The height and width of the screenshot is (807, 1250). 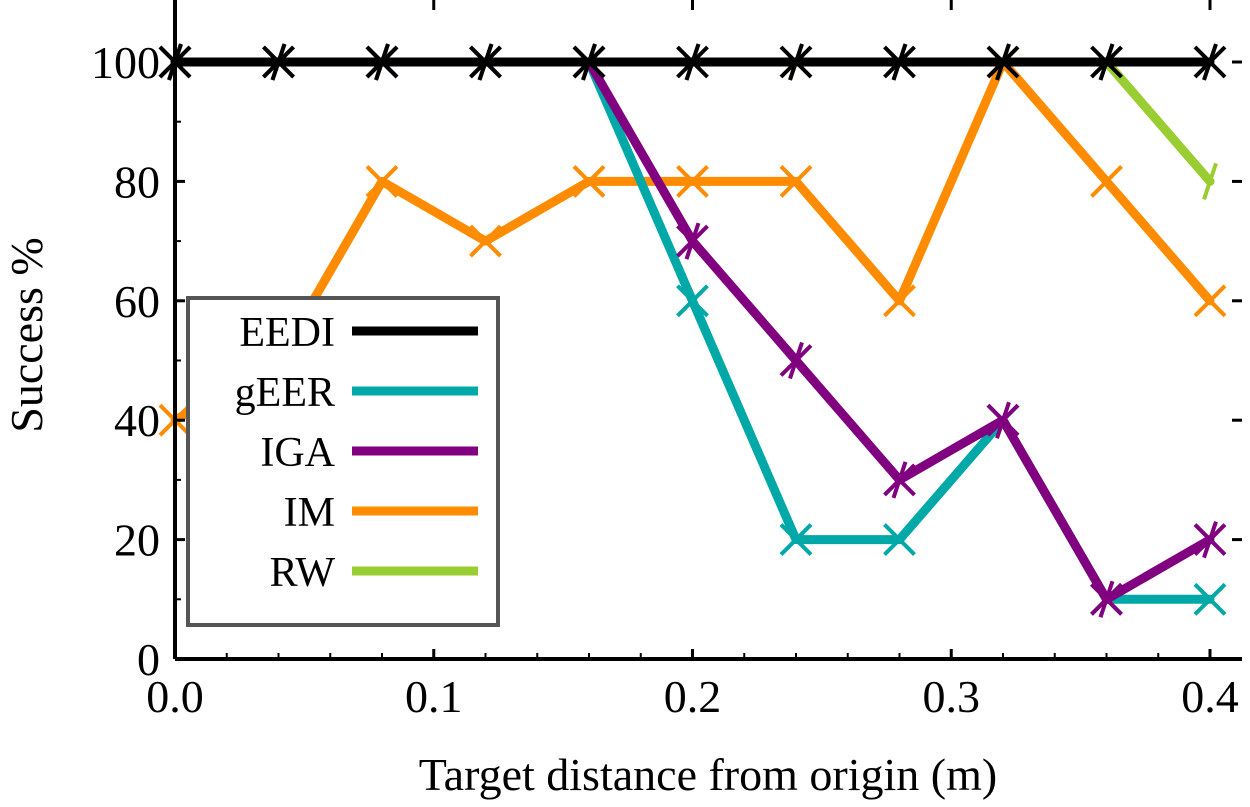 I want to click on legend-item-geer: gEER, so click(x=356, y=393).